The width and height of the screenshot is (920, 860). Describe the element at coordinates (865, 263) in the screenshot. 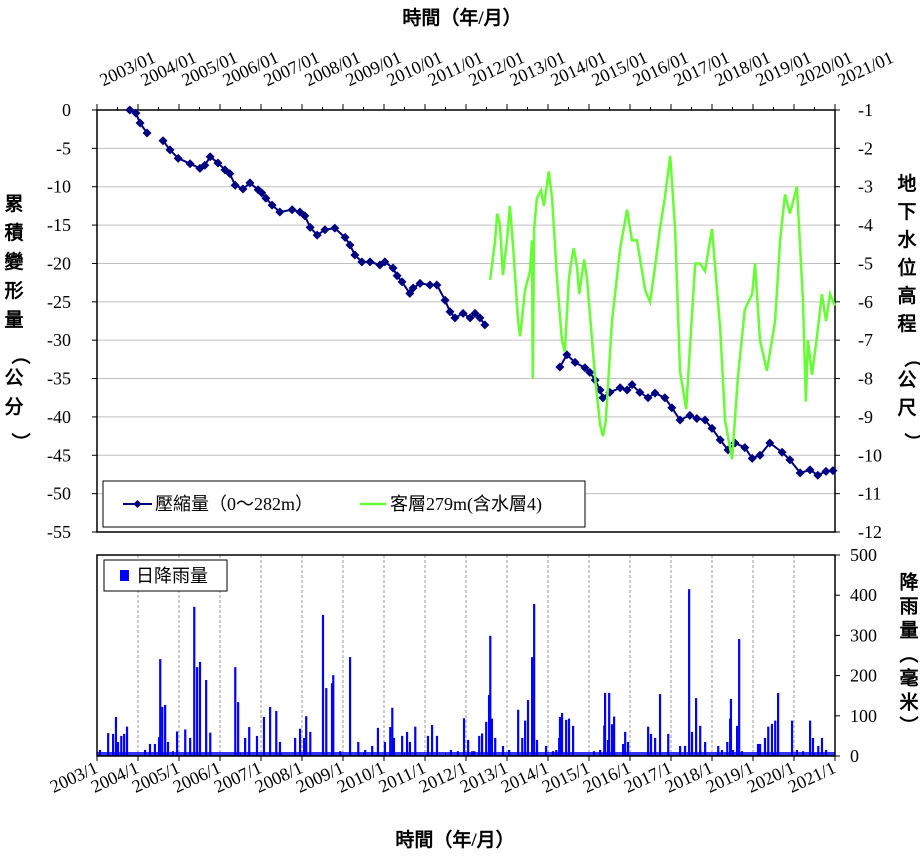

I see `y2-tick-label: -5` at that location.